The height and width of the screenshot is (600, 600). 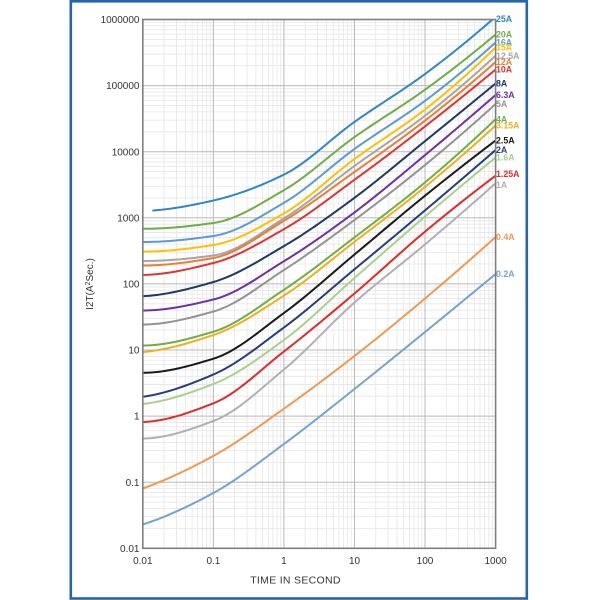 I want to click on svg-text: 6.3A, so click(x=505, y=95).